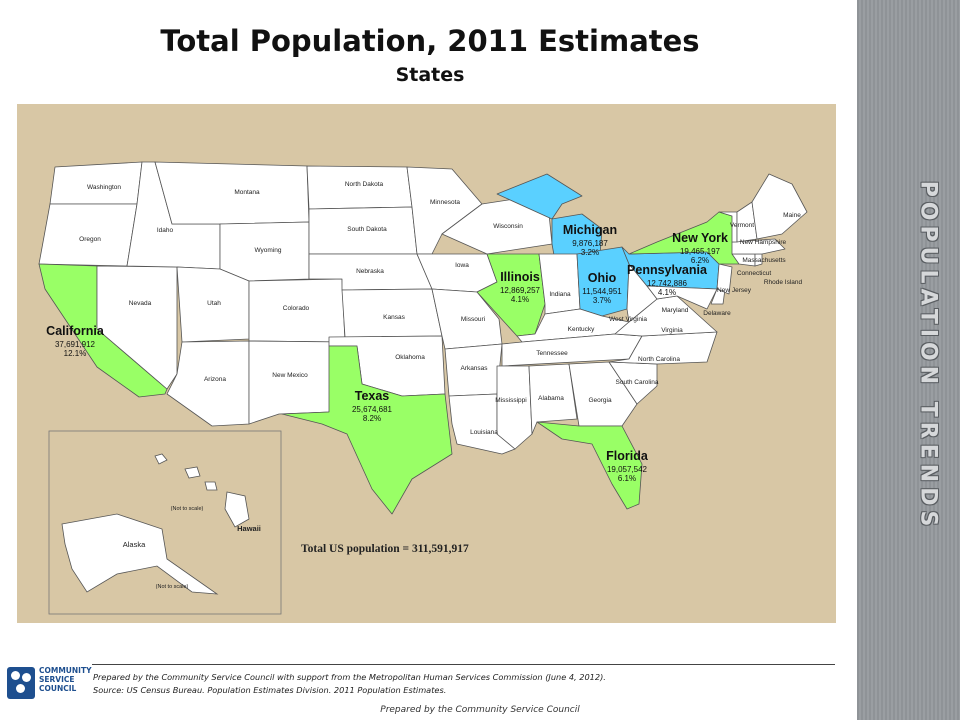 This screenshot has height=720, width=960. What do you see at coordinates (520, 299) in the screenshot?
I see `highlight-share-illinois: 4.1%` at bounding box center [520, 299].